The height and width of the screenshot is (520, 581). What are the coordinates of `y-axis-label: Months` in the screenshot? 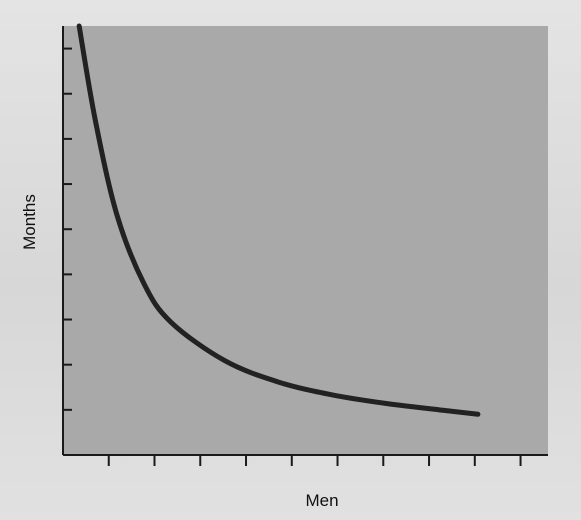 It's located at (29, 222).